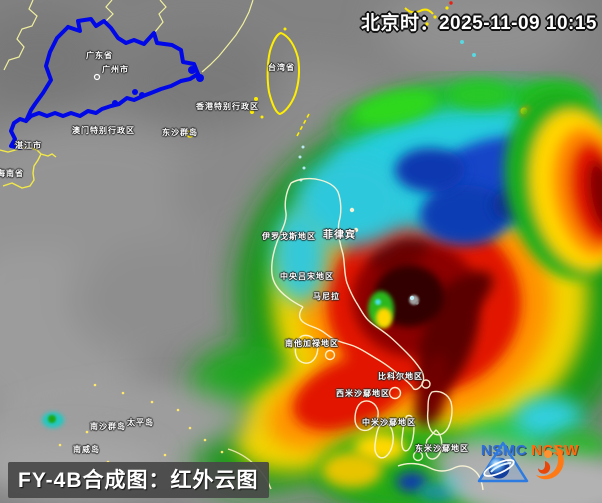 The image size is (602, 503). I want to click on caption-text: FY-4B合成图：红外云图, so click(138, 480).